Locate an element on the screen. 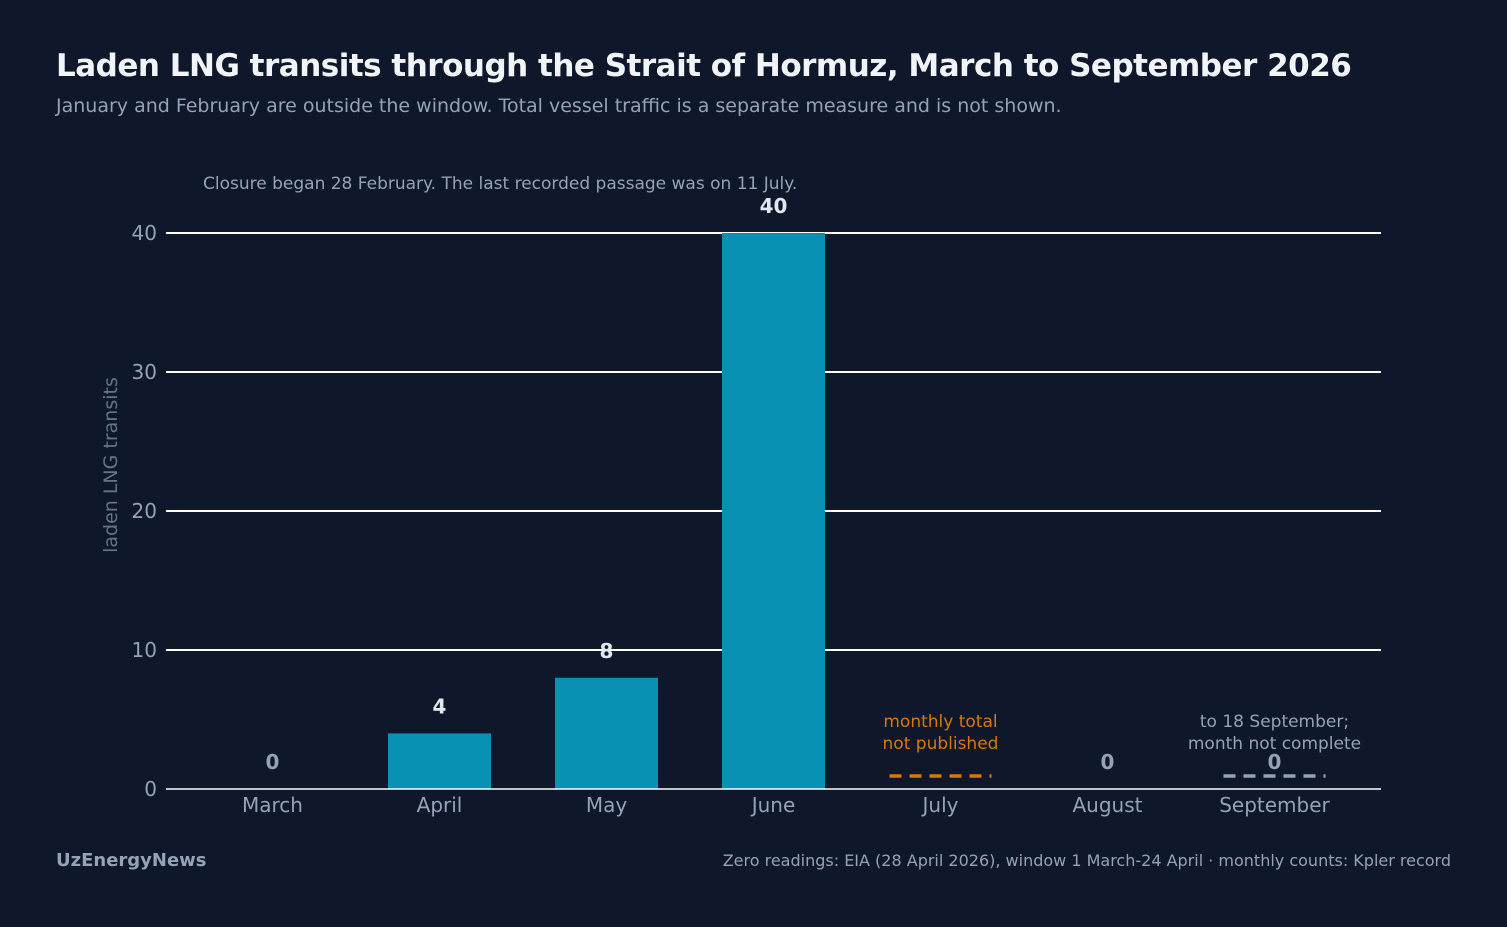 The image size is (1507, 927). x-tick-label: April is located at coordinates (440, 805).